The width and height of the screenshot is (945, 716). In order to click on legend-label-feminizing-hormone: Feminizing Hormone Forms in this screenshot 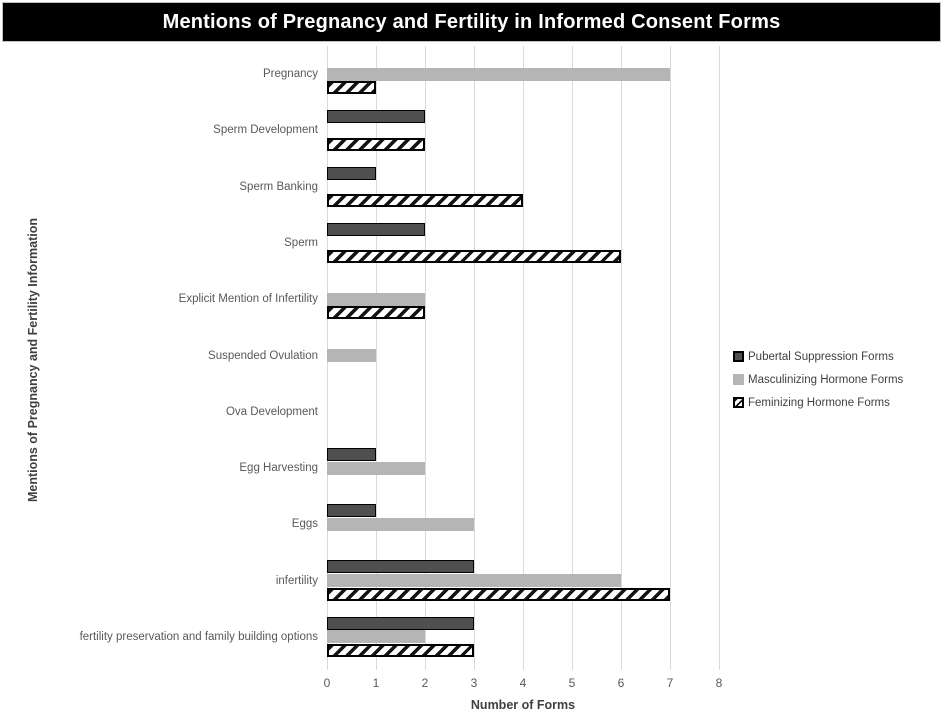, I will do `click(819, 402)`.